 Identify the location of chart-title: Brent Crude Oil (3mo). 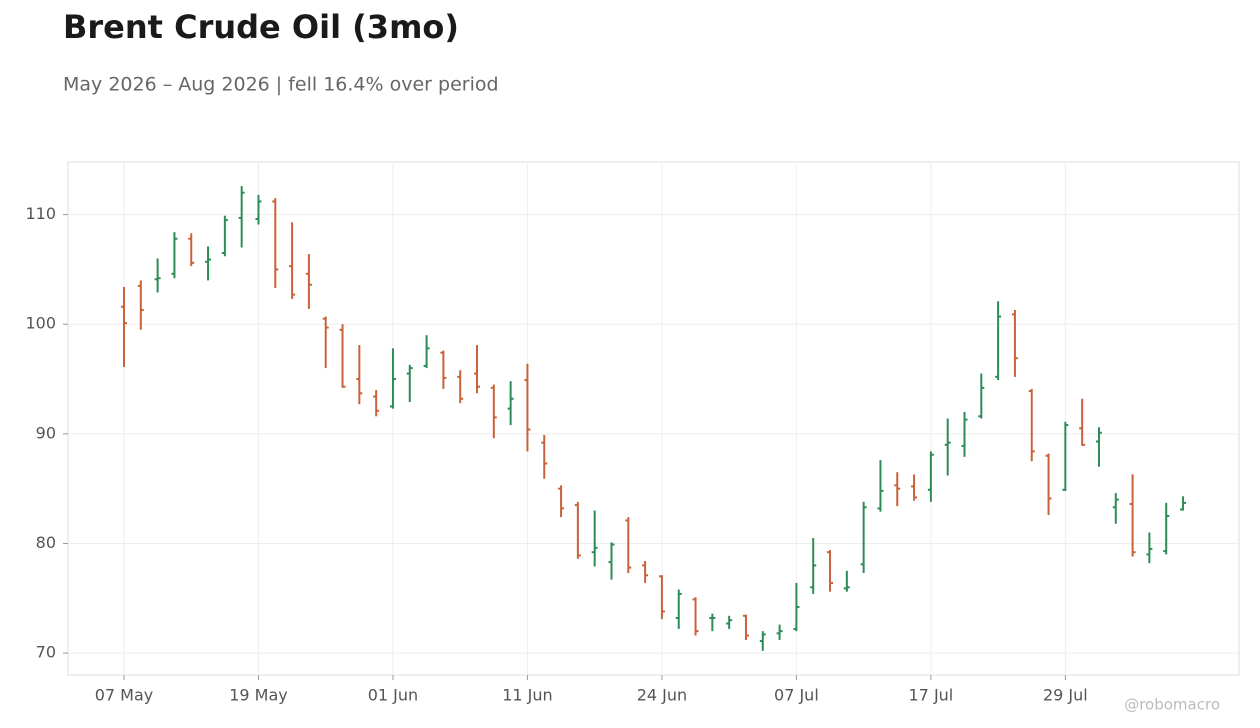
(261, 27).